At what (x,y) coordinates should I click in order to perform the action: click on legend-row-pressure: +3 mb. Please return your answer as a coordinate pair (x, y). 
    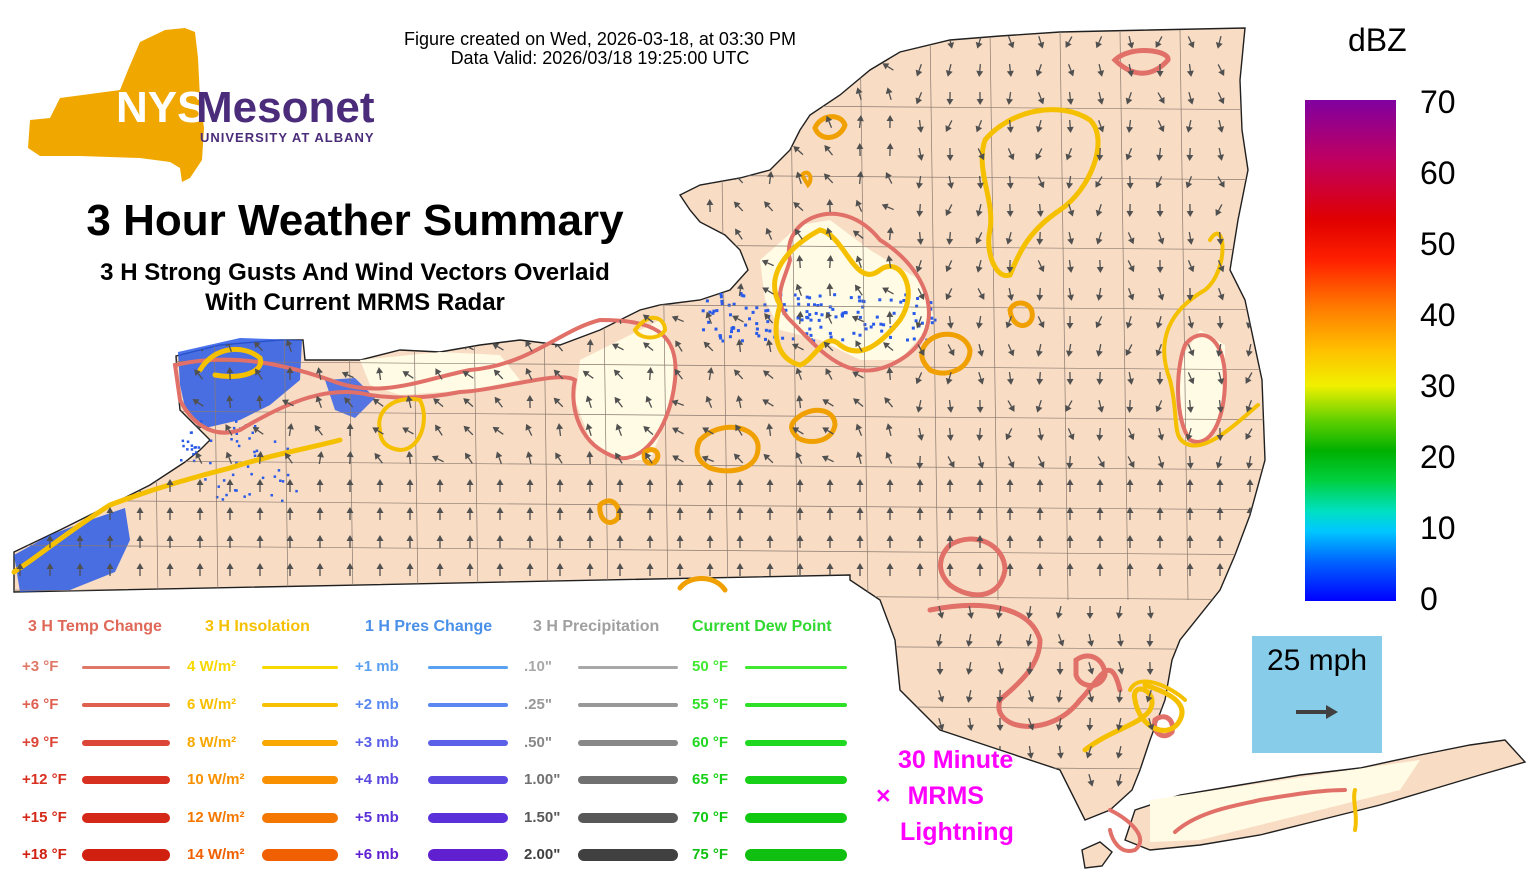
    Looking at the image, I should click on (436, 744).